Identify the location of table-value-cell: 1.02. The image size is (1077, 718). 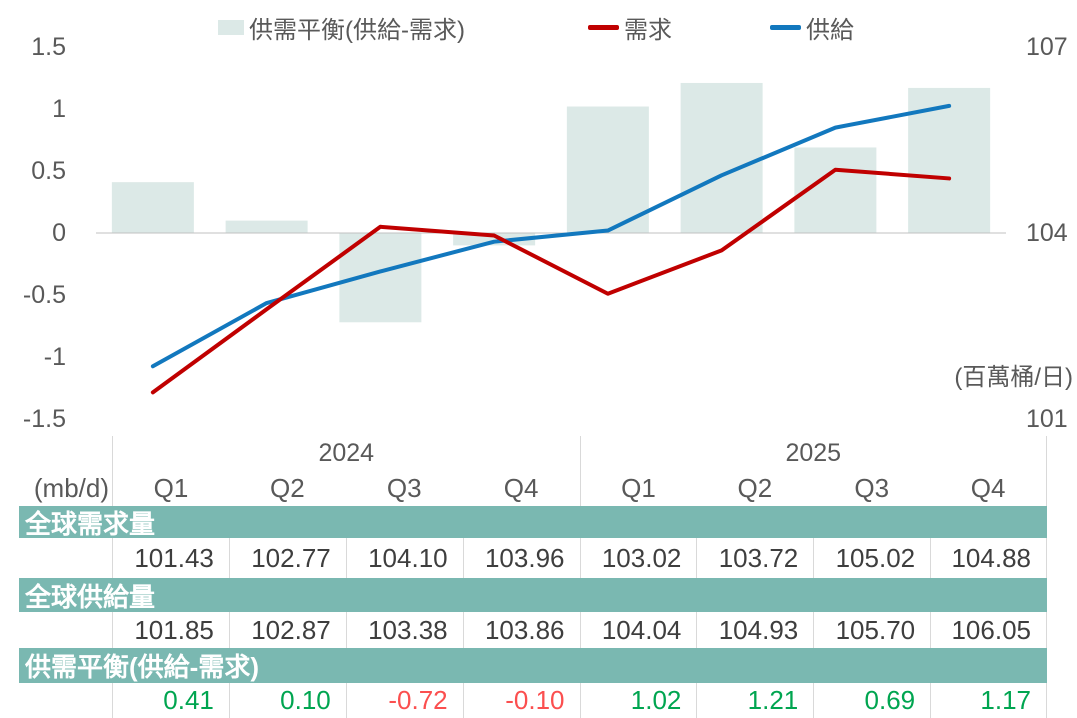
(638, 700).